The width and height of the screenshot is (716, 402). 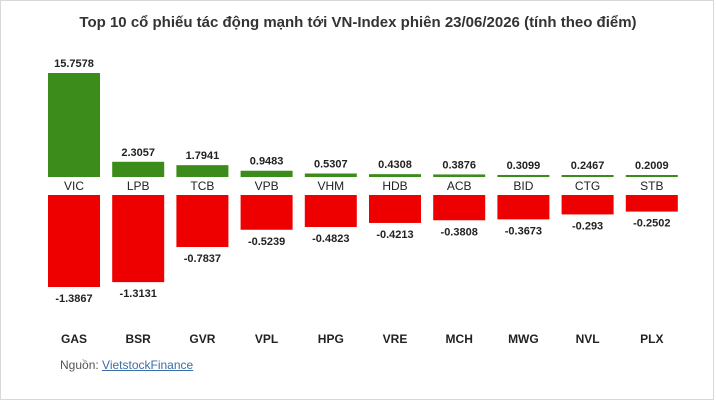 I want to click on negative-category-label: NVL, so click(x=588, y=339).